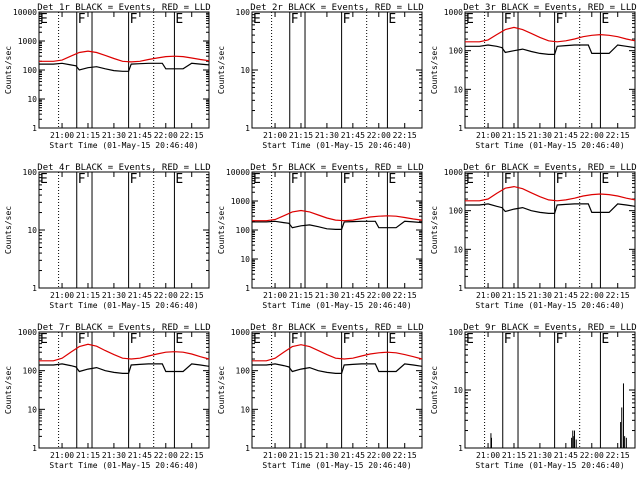  I want to click on panel-title: Det 3r BLACK = Events, RED = LLD, so click(549, 8).